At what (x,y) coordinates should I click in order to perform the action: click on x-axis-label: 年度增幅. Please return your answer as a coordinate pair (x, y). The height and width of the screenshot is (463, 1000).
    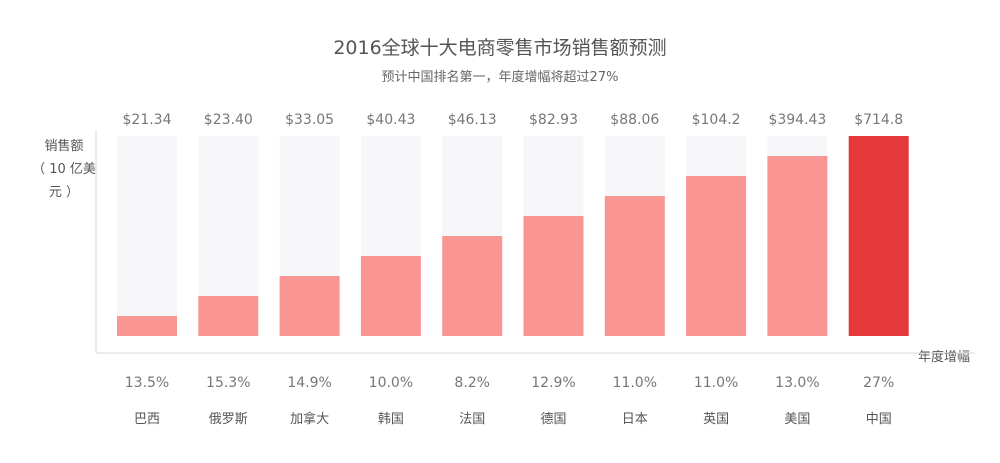
    Looking at the image, I should click on (944, 357).